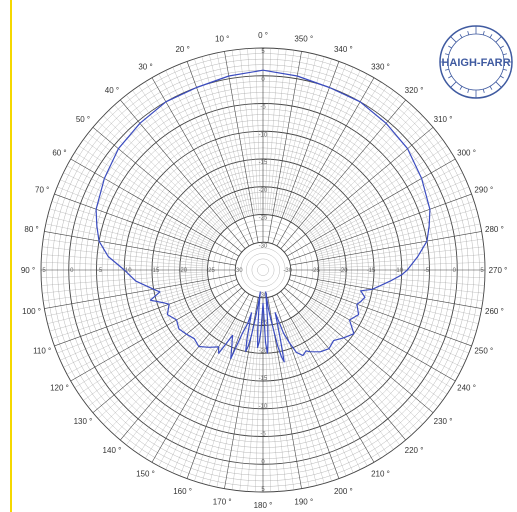  I want to click on angle-tick-label: 200 °, so click(343, 491).